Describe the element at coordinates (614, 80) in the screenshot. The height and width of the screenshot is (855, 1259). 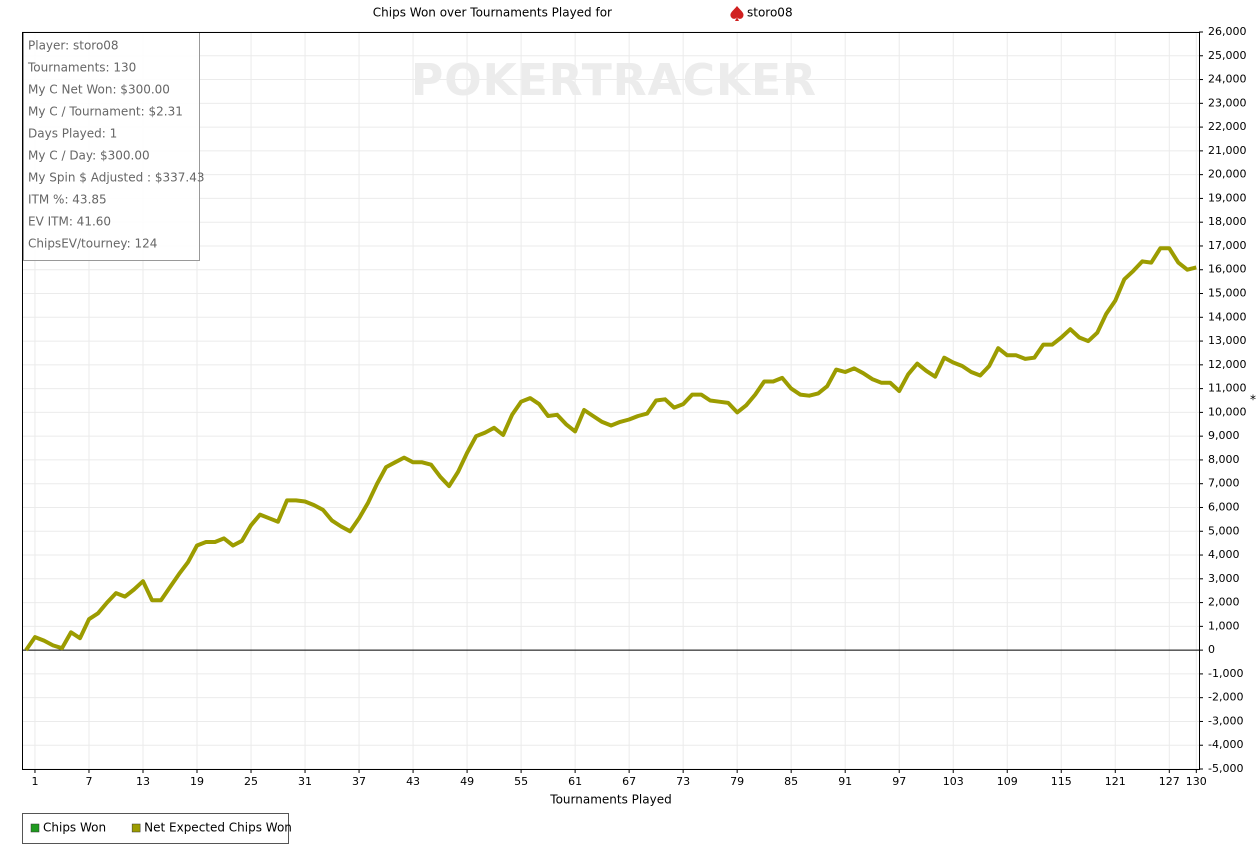
I see `watermark: POKERTRACKER` at that location.